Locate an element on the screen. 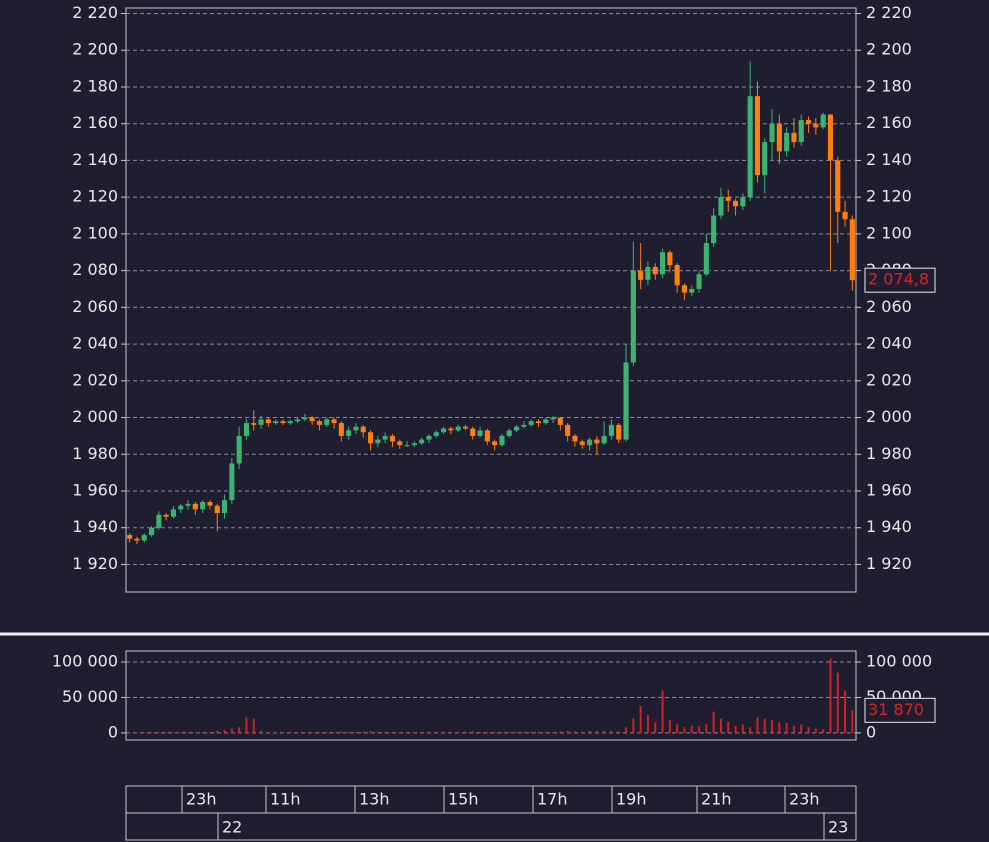  y-tick-label: 2 160 is located at coordinates (889, 122).